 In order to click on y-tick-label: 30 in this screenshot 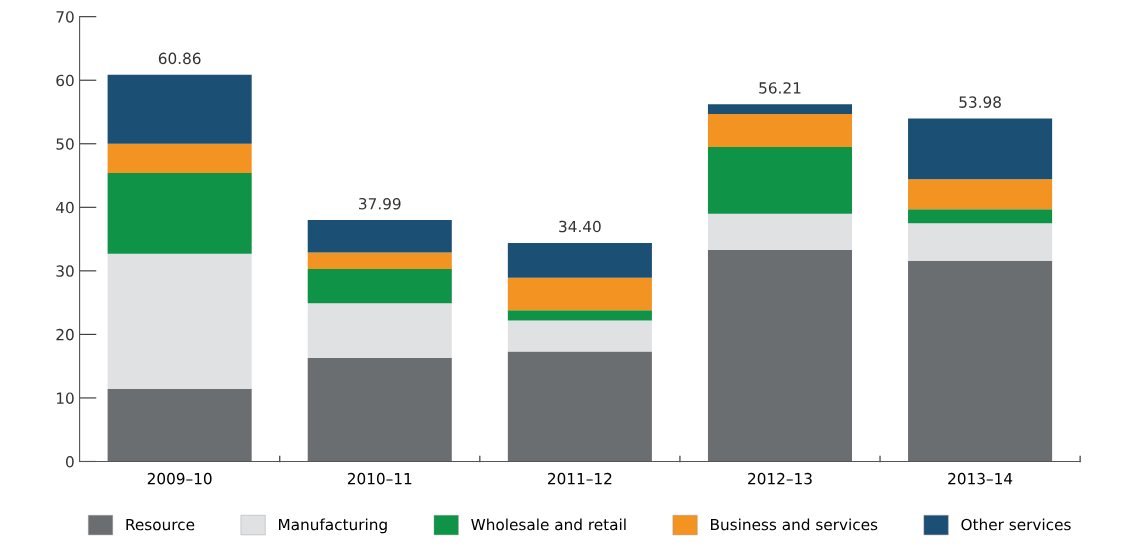, I will do `click(65, 271)`.